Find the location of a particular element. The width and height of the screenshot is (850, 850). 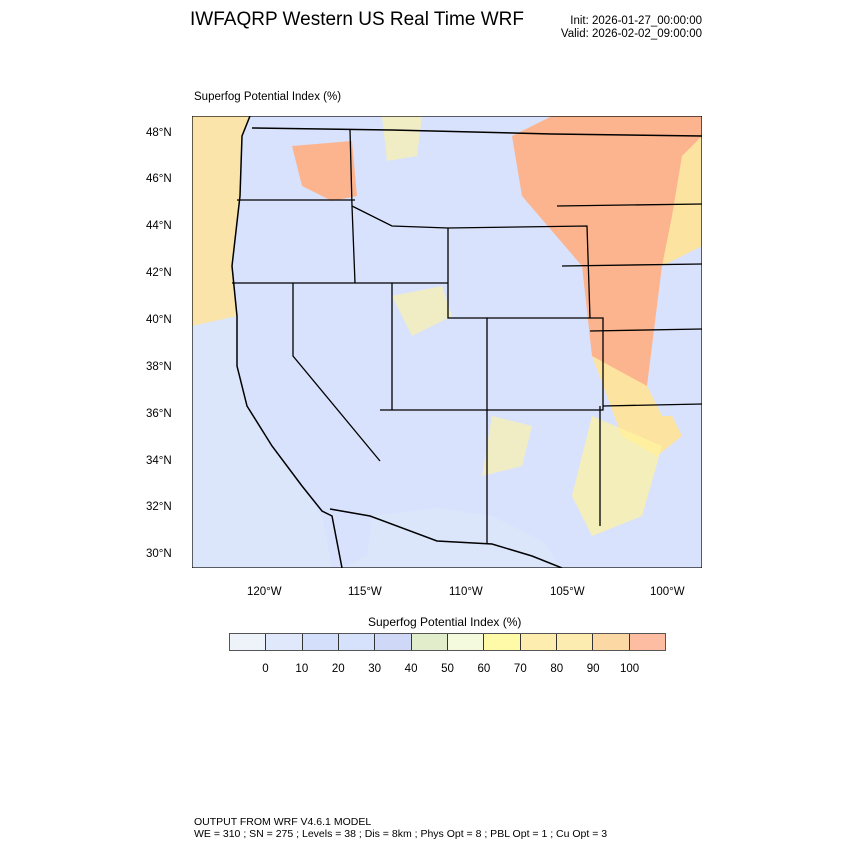

lat-tick-label: 48°N is located at coordinates (159, 133).